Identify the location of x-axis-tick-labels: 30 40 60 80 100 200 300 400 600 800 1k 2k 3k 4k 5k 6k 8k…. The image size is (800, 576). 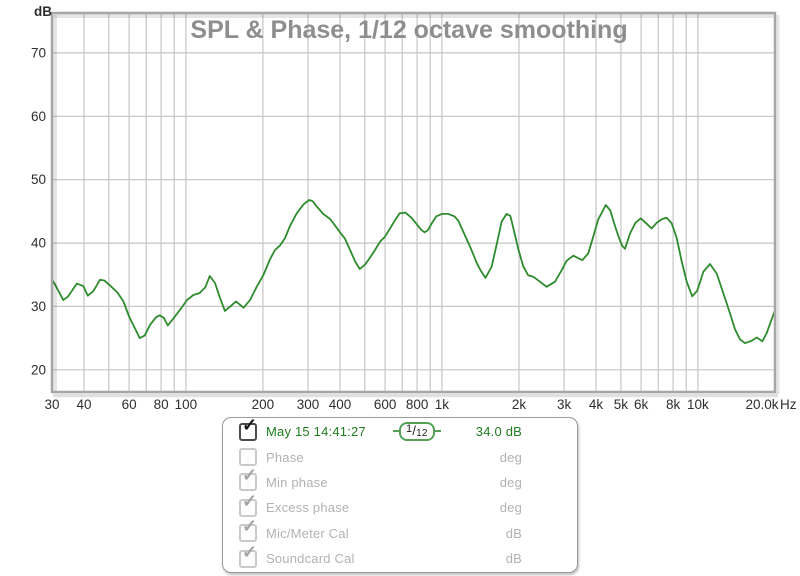
(411, 404).